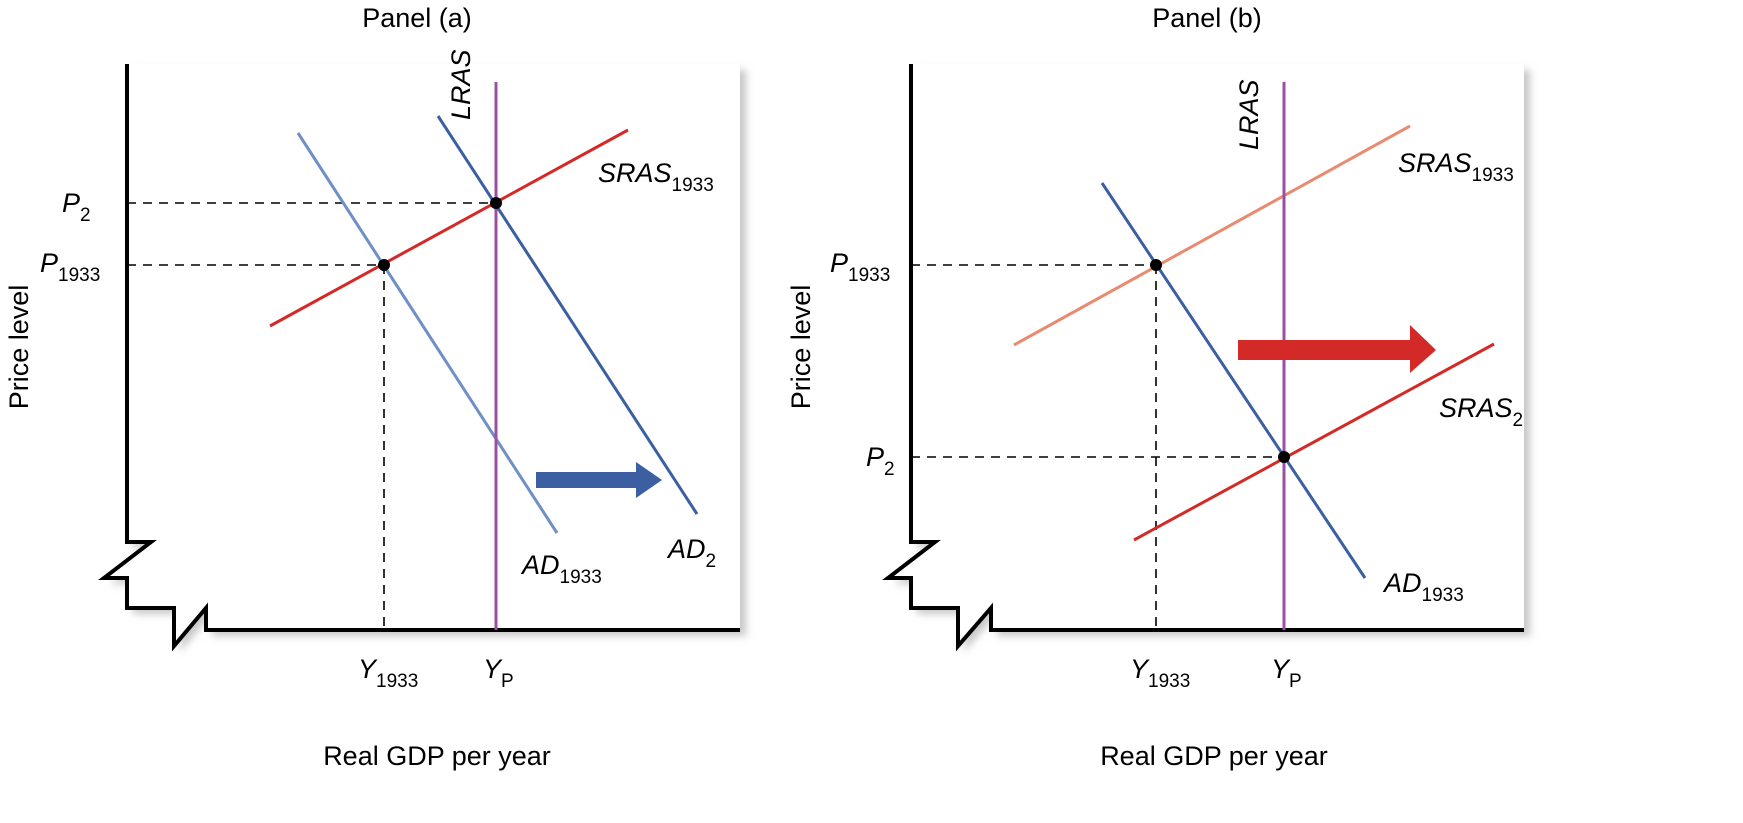 The height and width of the screenshot is (823, 1743). I want to click on panel-a-ad1933-label: AD1933, so click(561, 569).